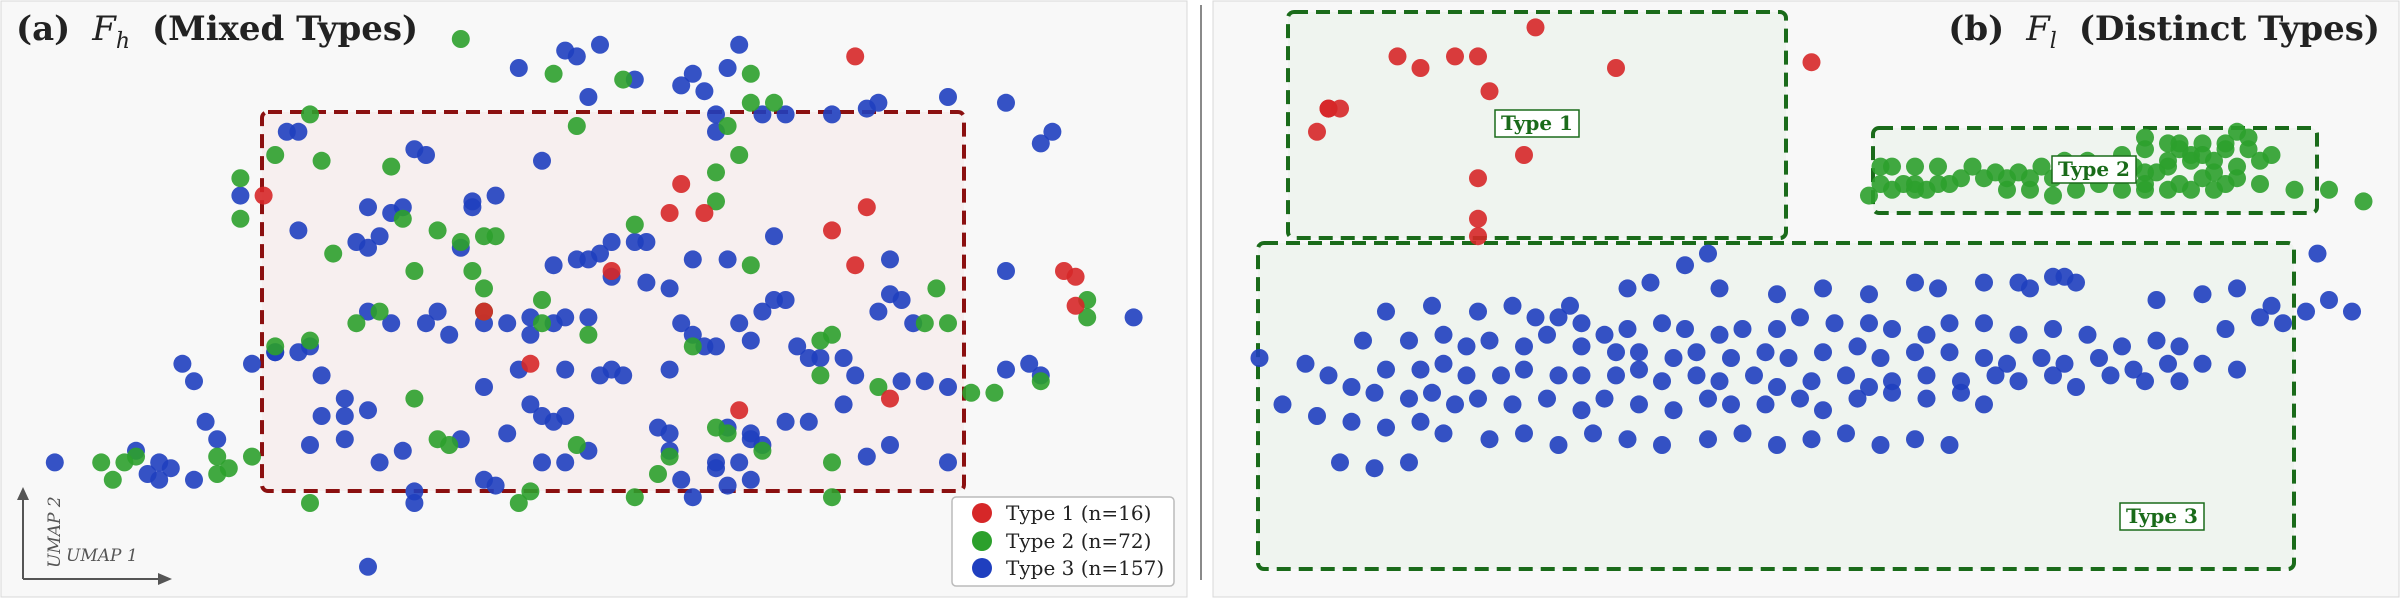 The height and width of the screenshot is (599, 2400). I want to click on y-axis-label: UMAP 2, so click(55, 532).